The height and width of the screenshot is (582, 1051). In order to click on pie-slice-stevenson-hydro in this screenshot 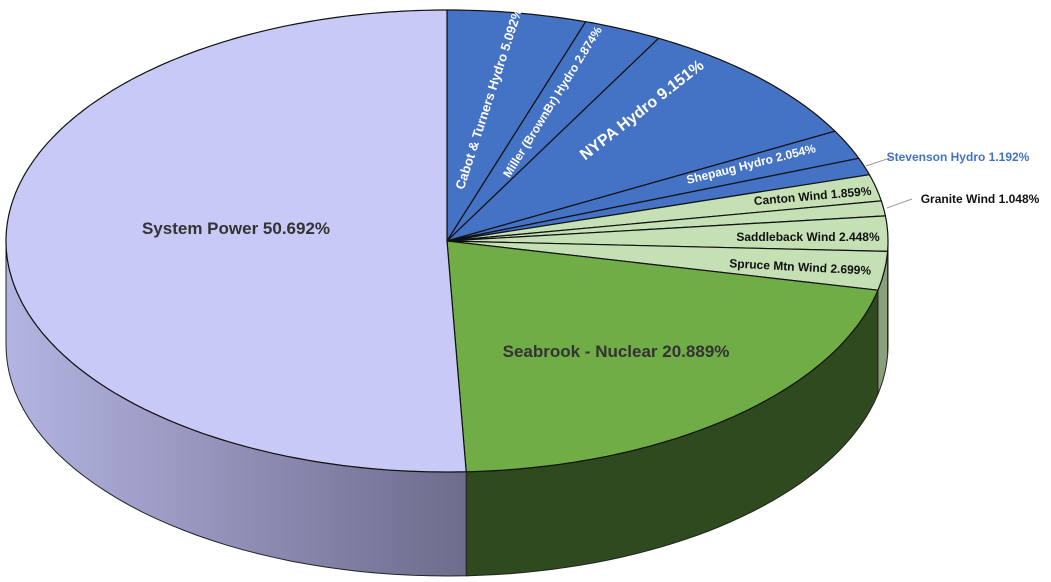, I will do `click(658, 199)`.